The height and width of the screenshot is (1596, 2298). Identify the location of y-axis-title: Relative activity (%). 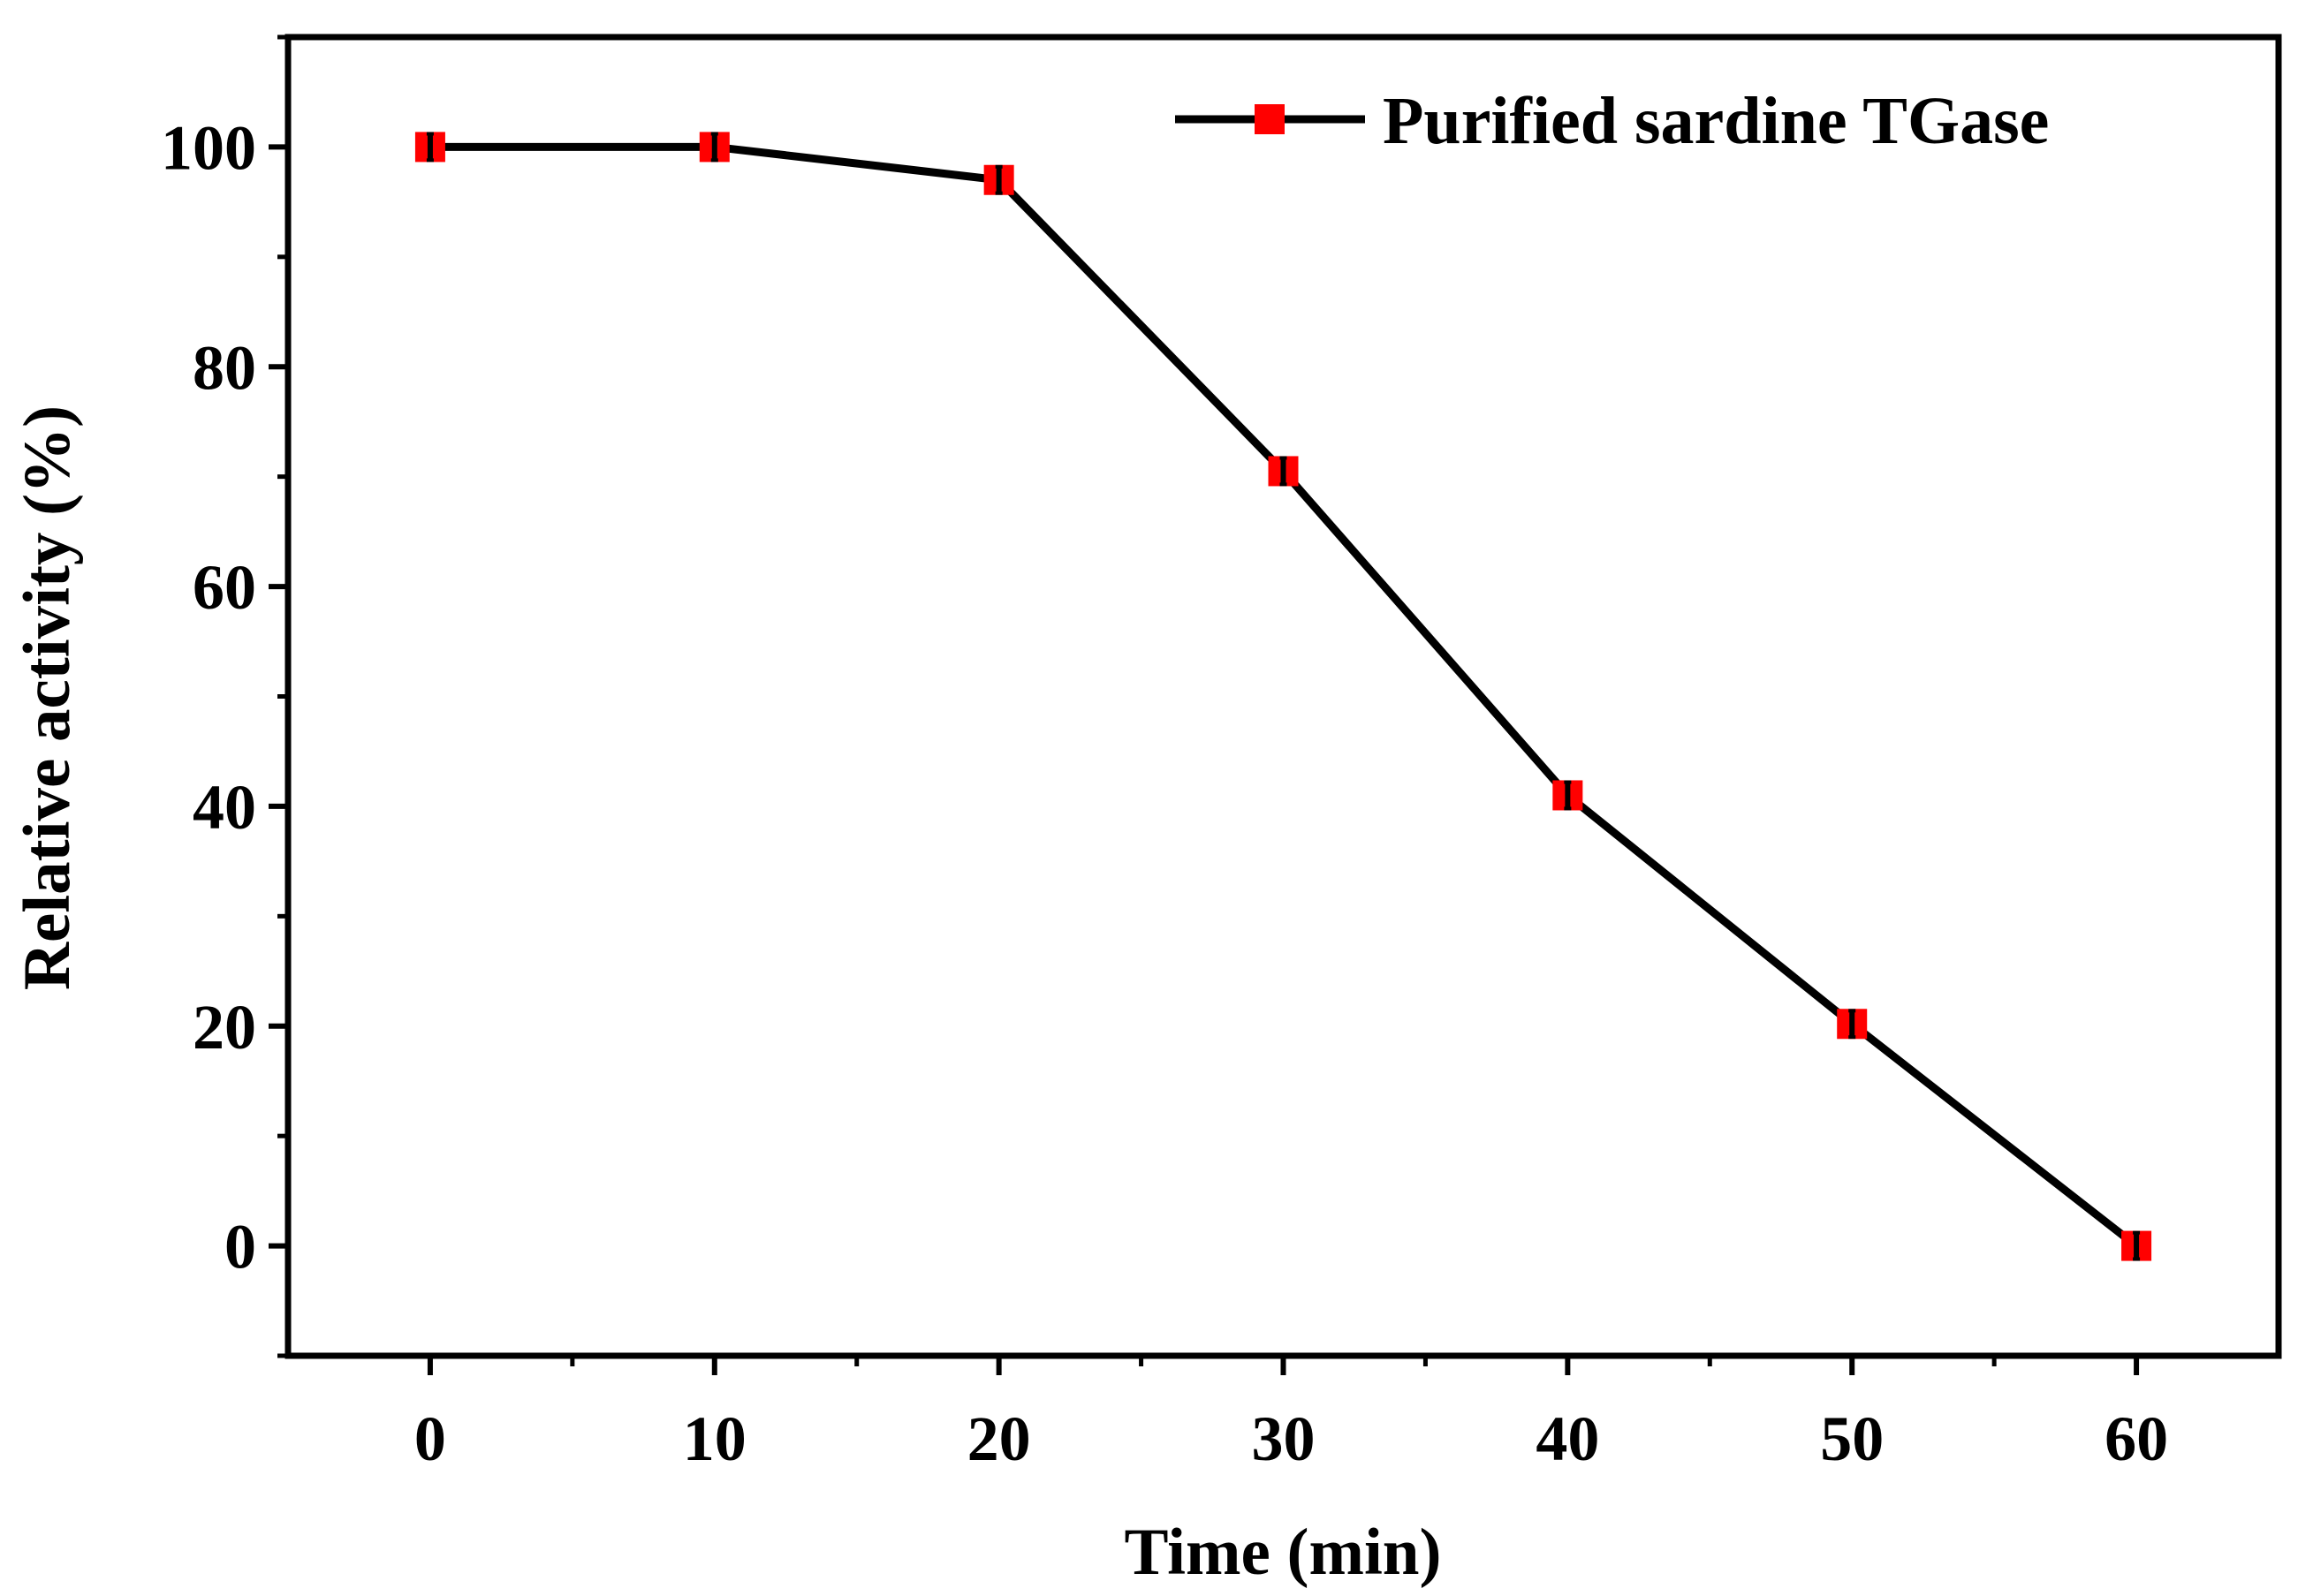
(48, 697).